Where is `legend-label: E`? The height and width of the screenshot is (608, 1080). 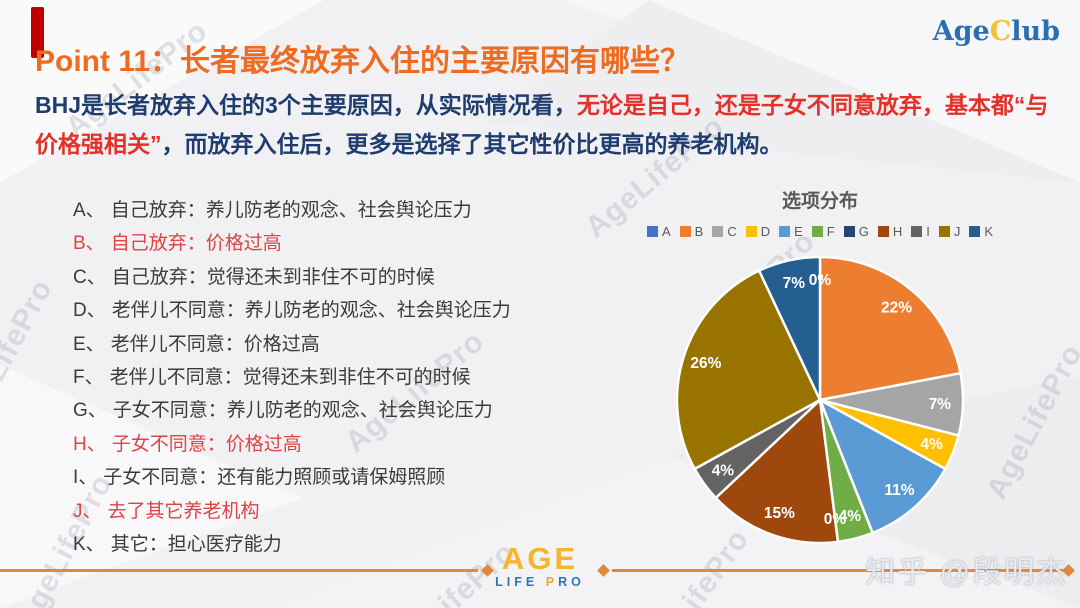
legend-label: E is located at coordinates (798, 231).